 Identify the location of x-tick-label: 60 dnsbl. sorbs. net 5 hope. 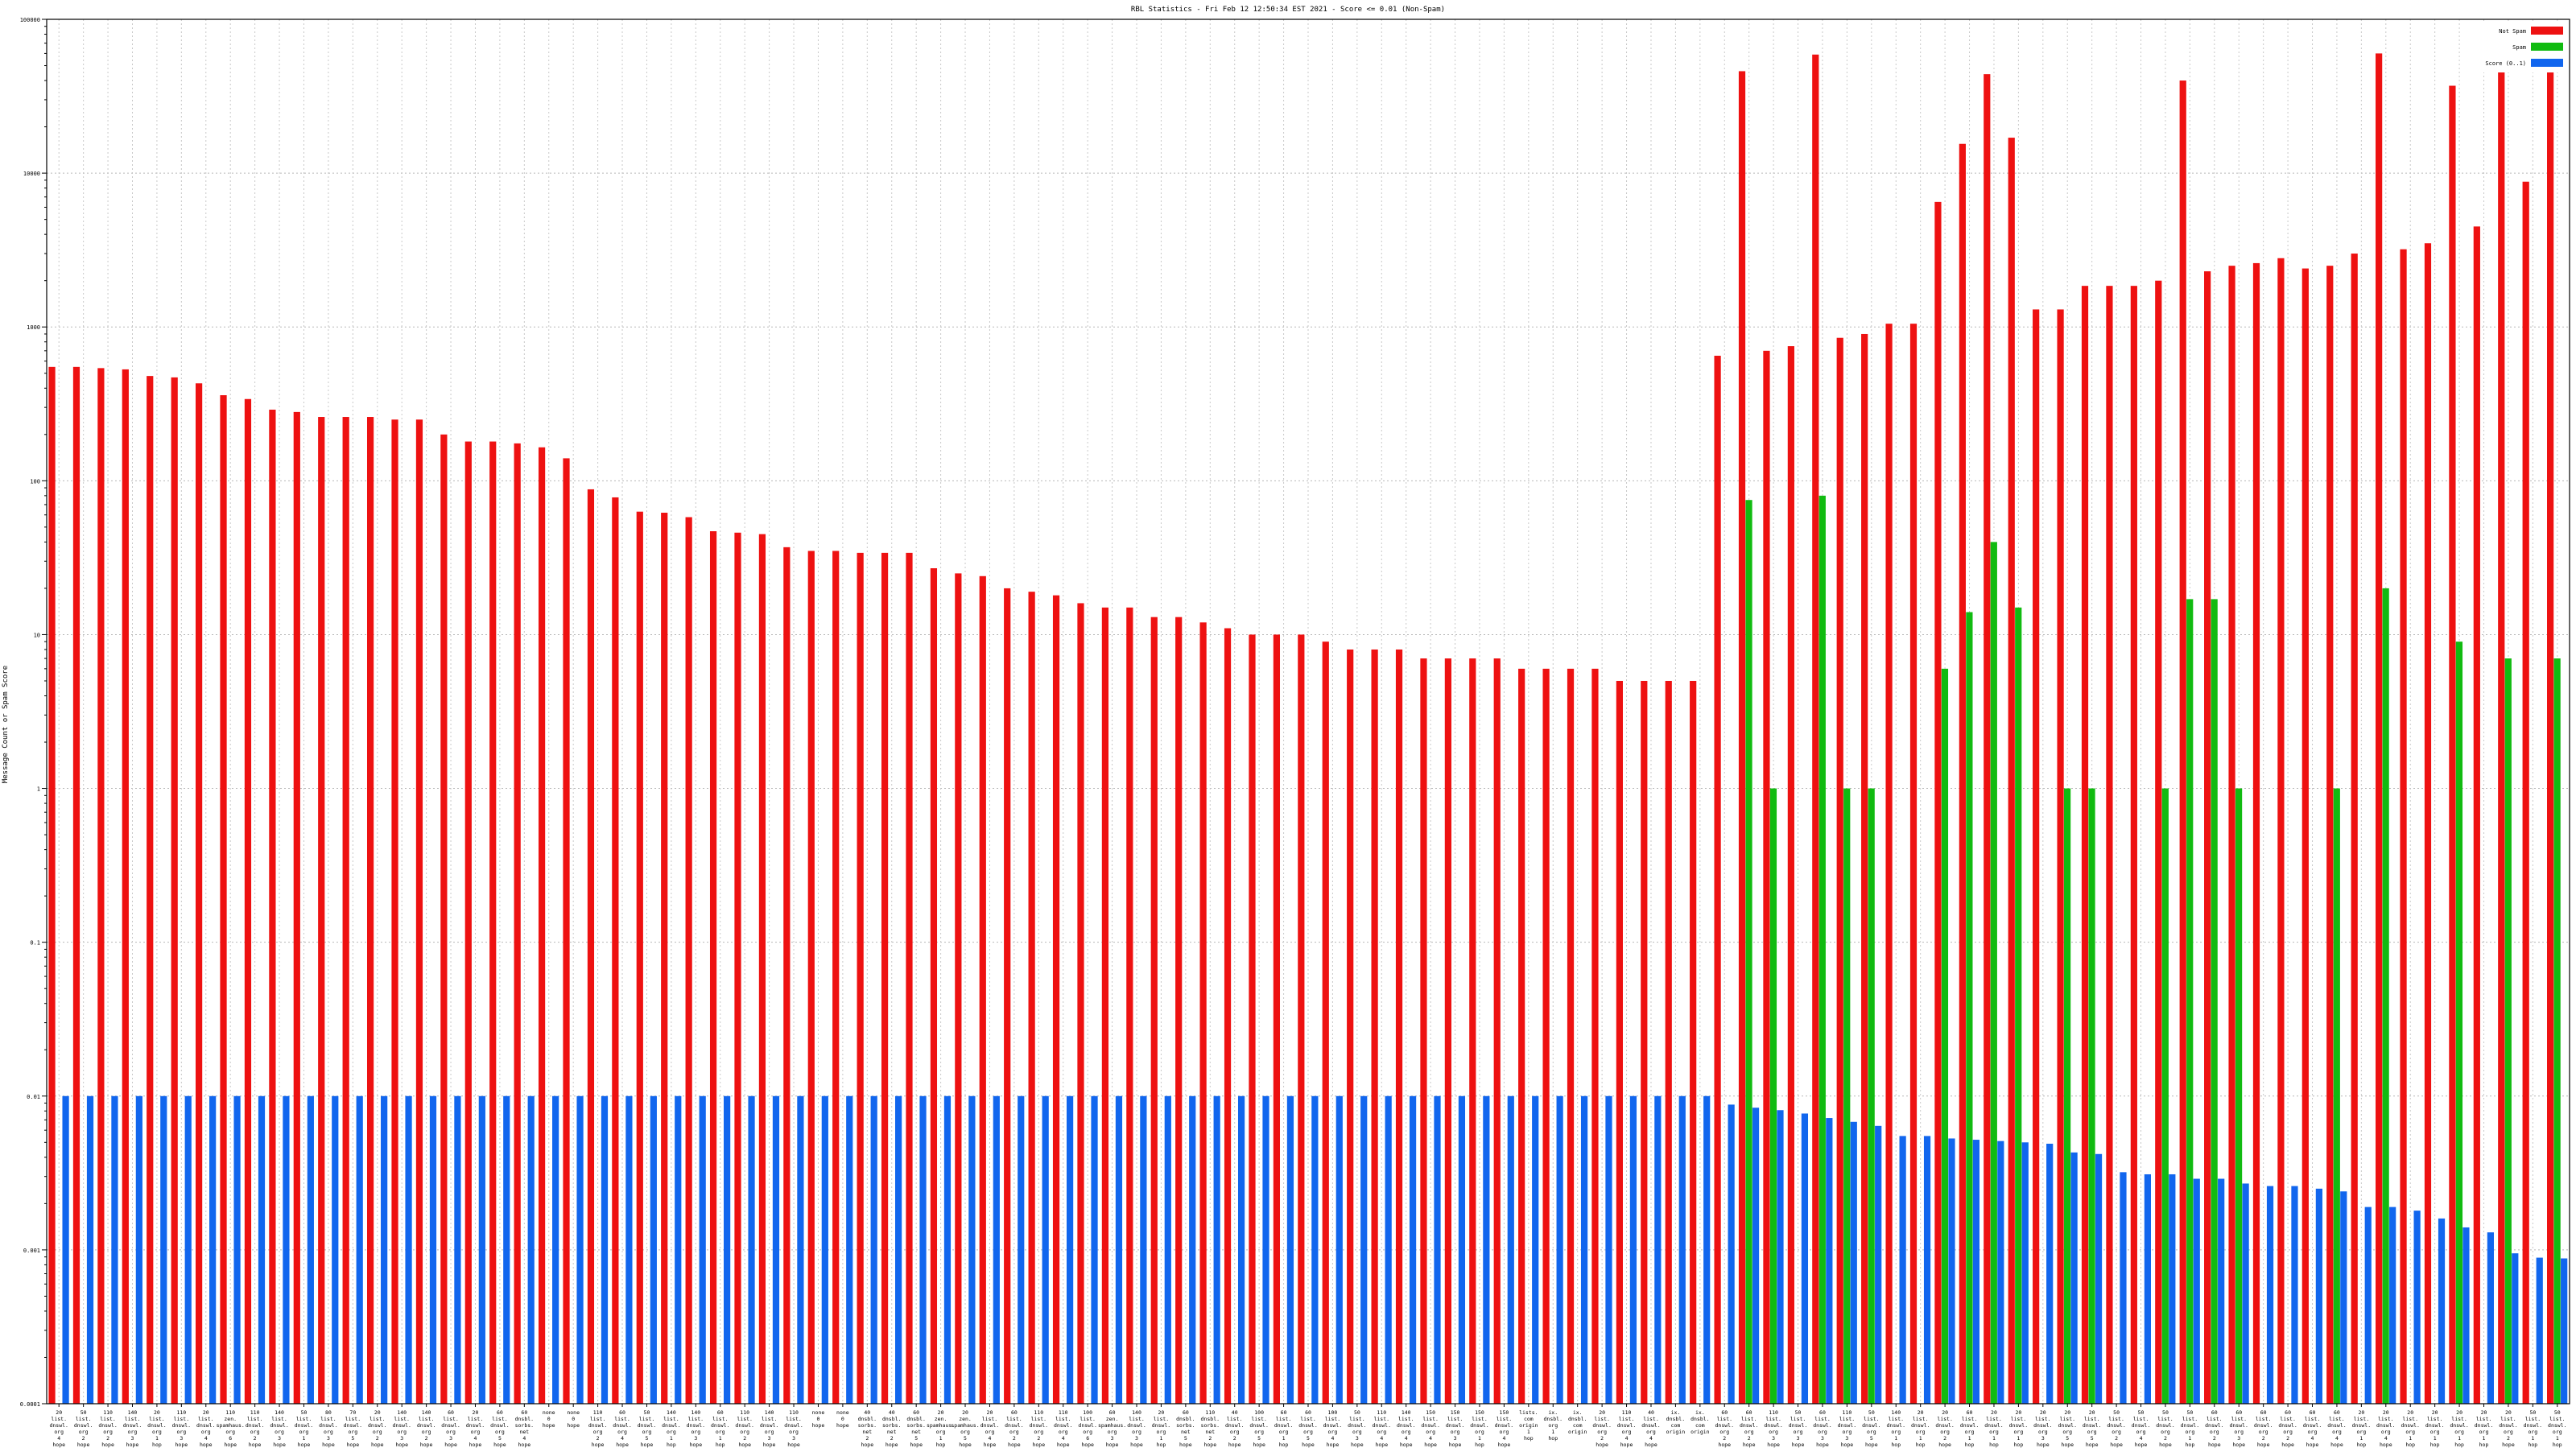
(915, 1428).